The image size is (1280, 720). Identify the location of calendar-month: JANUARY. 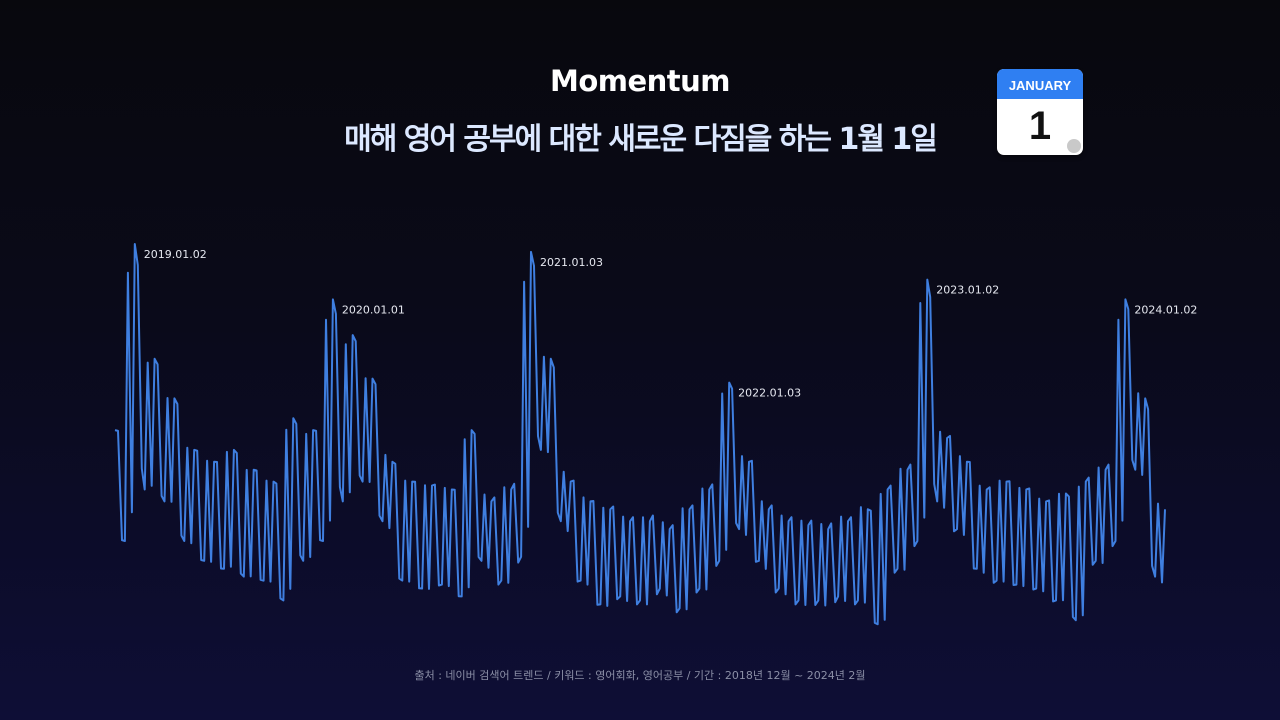
(1040, 84).